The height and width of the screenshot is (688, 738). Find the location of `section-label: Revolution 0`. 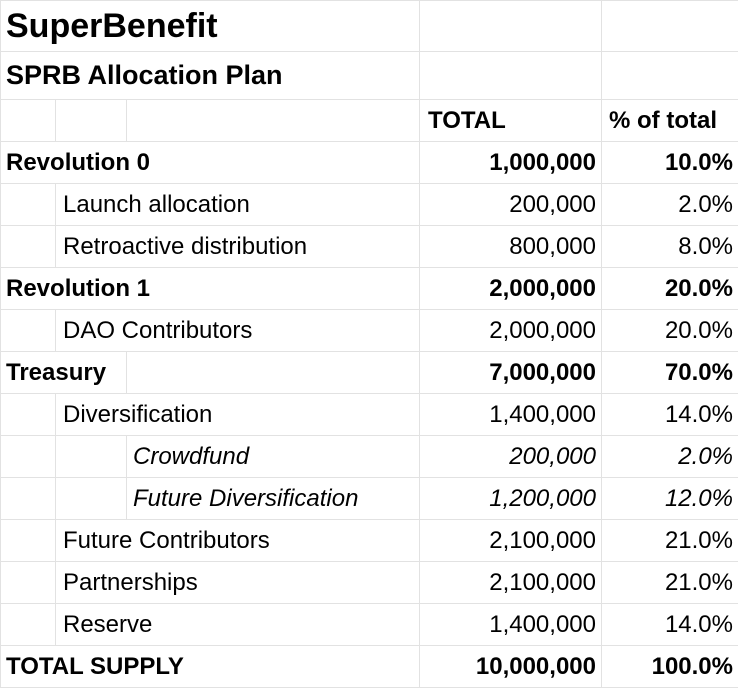

section-label: Revolution 0 is located at coordinates (210, 163).